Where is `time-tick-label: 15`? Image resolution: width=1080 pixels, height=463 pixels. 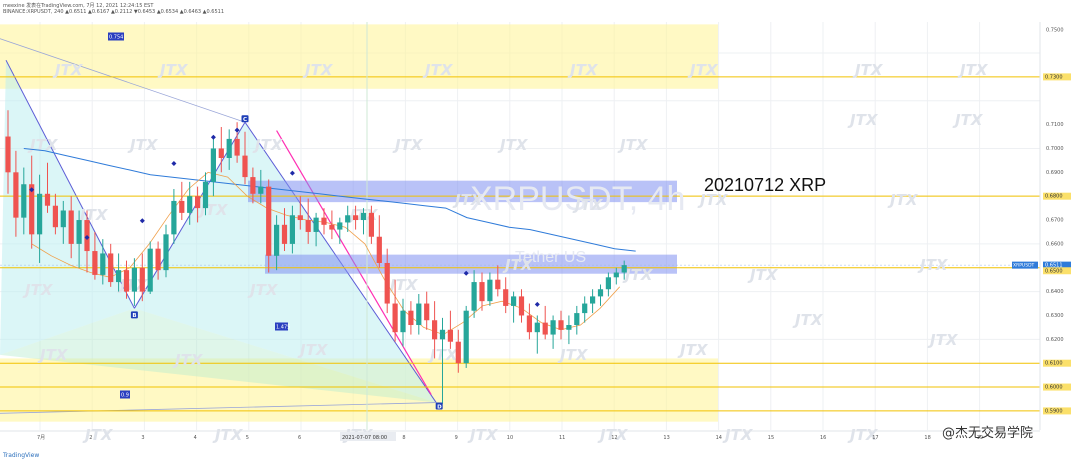
time-tick-label: 15 is located at coordinates (771, 438).